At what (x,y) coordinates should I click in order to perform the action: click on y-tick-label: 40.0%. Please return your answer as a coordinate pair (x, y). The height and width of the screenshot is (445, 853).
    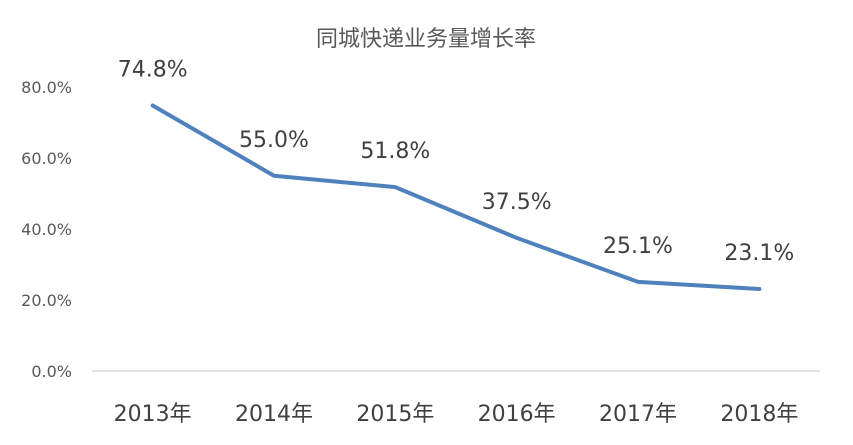
    Looking at the image, I should click on (46, 229).